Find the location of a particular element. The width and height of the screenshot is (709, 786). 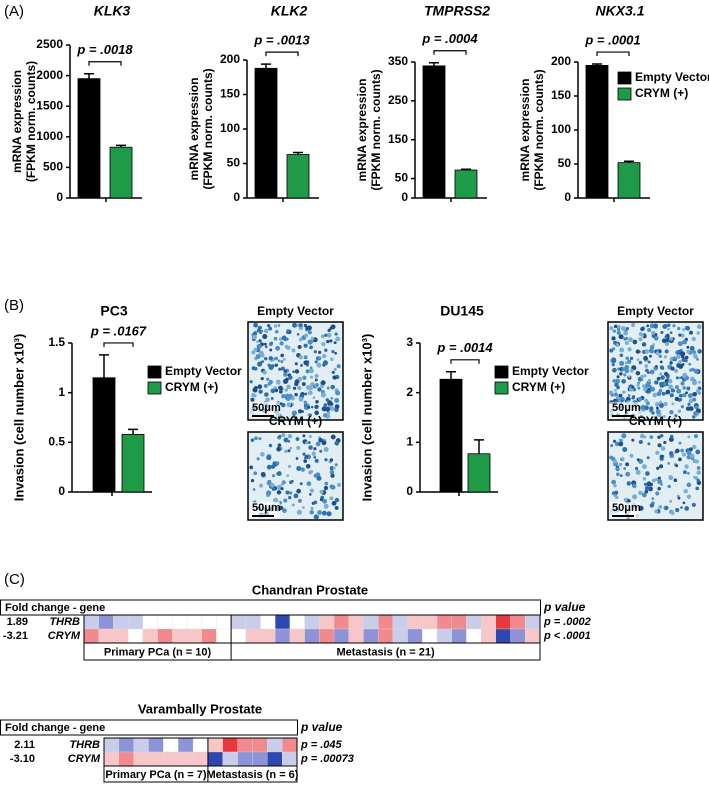

scale-label: 50μm is located at coordinates (266, 408).